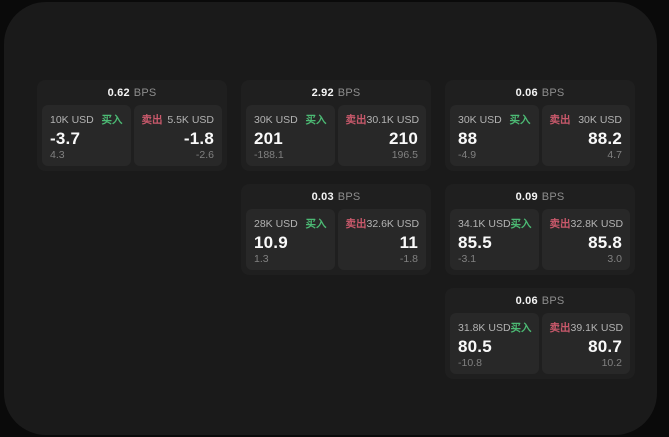 This screenshot has width=669, height=437. I want to click on bps-value: 0.03, so click(322, 196).